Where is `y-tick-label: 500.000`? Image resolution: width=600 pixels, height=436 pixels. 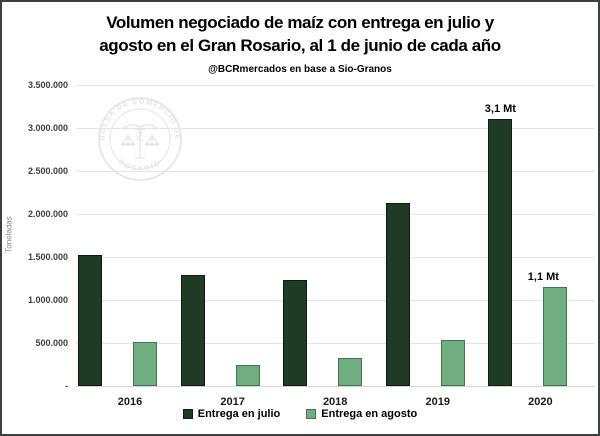
y-tick-label: 500.000 is located at coordinates (51, 343).